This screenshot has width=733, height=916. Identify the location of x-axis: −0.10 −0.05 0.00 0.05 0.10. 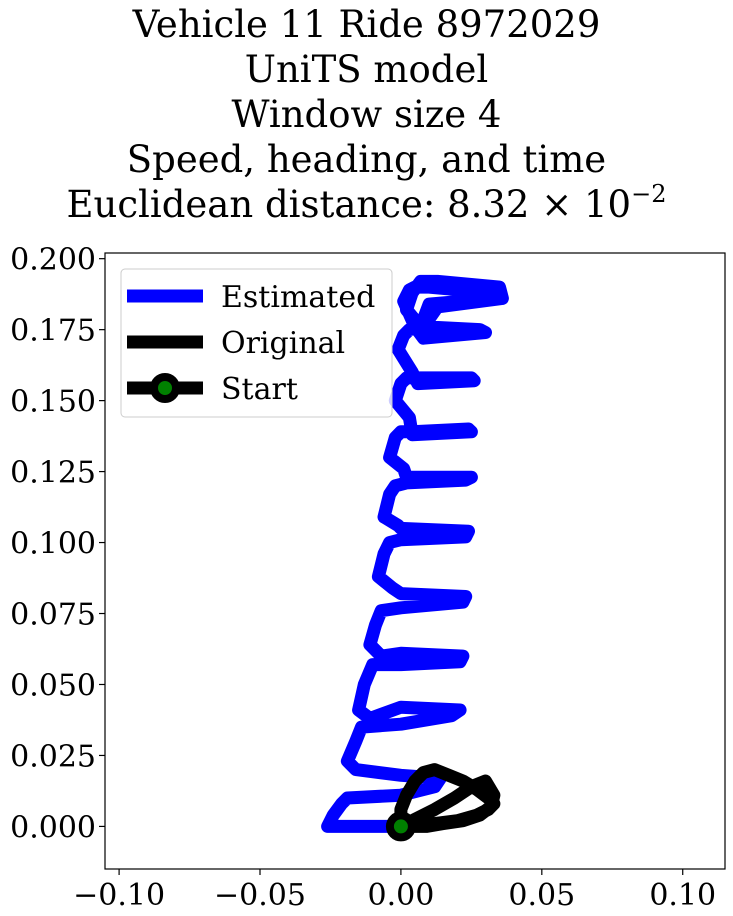
(394, 891).